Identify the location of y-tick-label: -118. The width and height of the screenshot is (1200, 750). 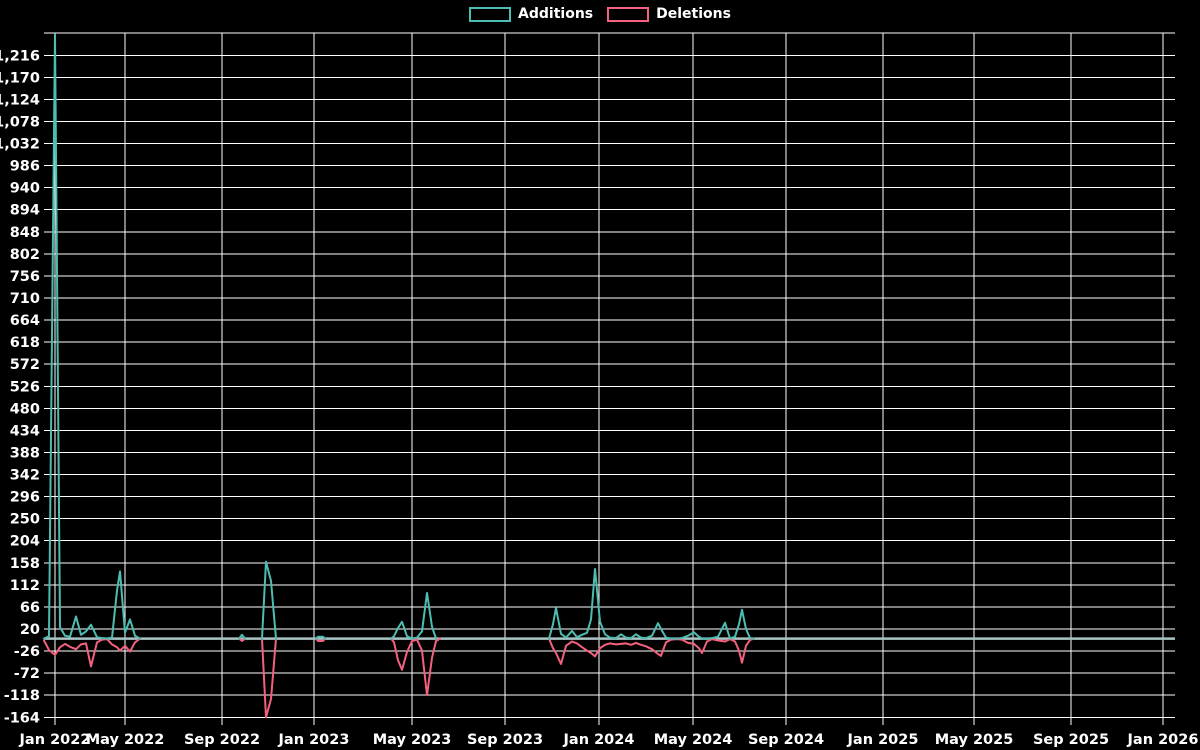
(22, 696).